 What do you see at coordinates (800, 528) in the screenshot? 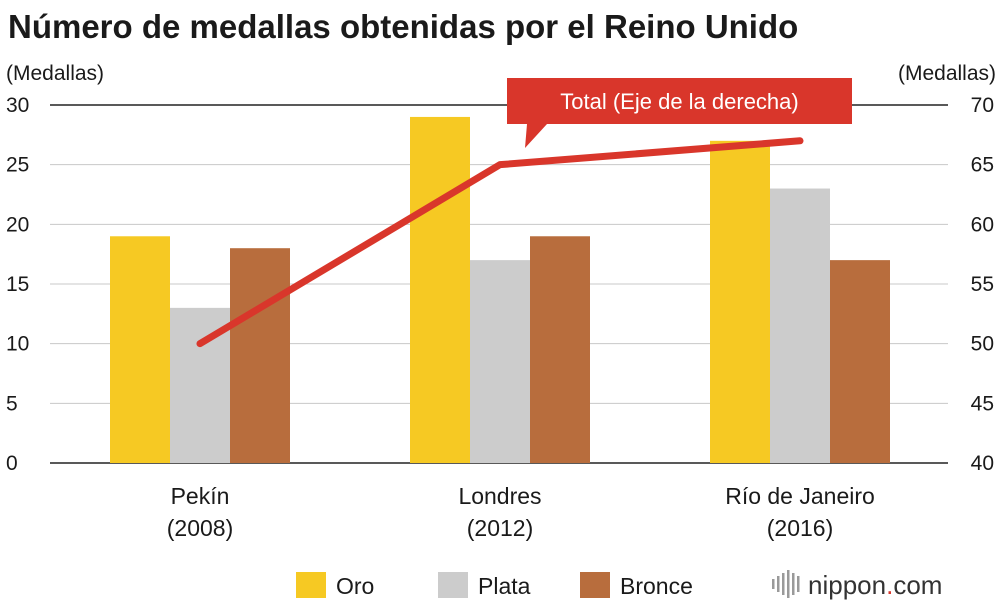
I see `category-year: (2016)` at bounding box center [800, 528].